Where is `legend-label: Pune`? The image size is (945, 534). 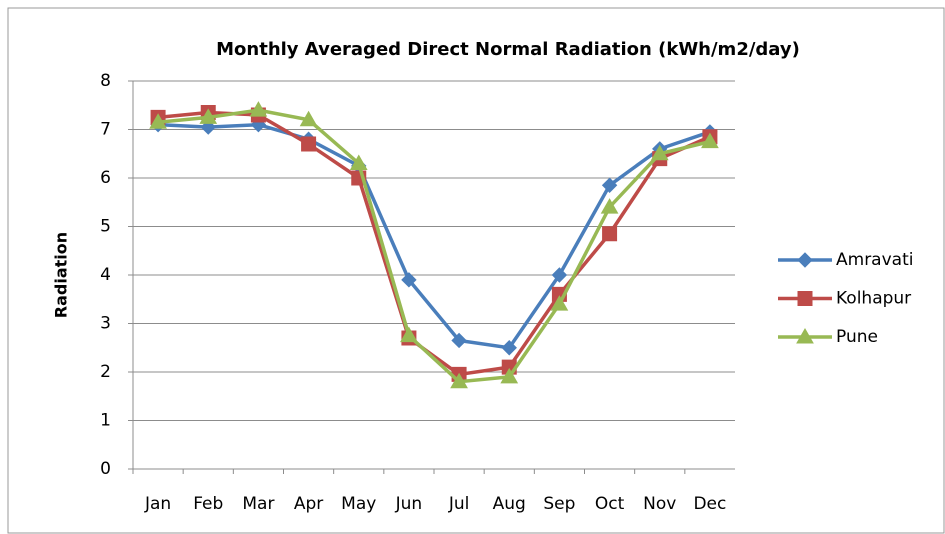 legend-label: Pune is located at coordinates (857, 337).